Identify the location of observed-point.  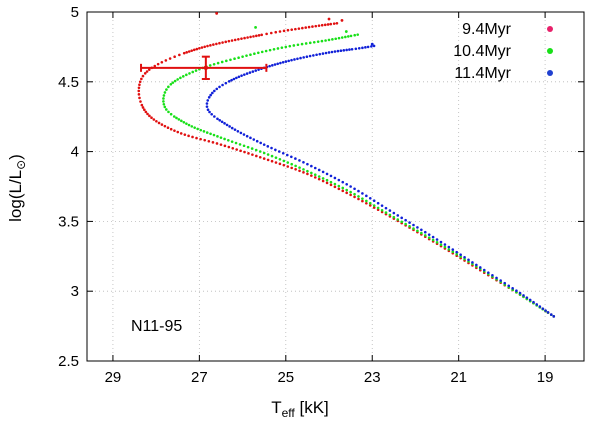
(206, 68).